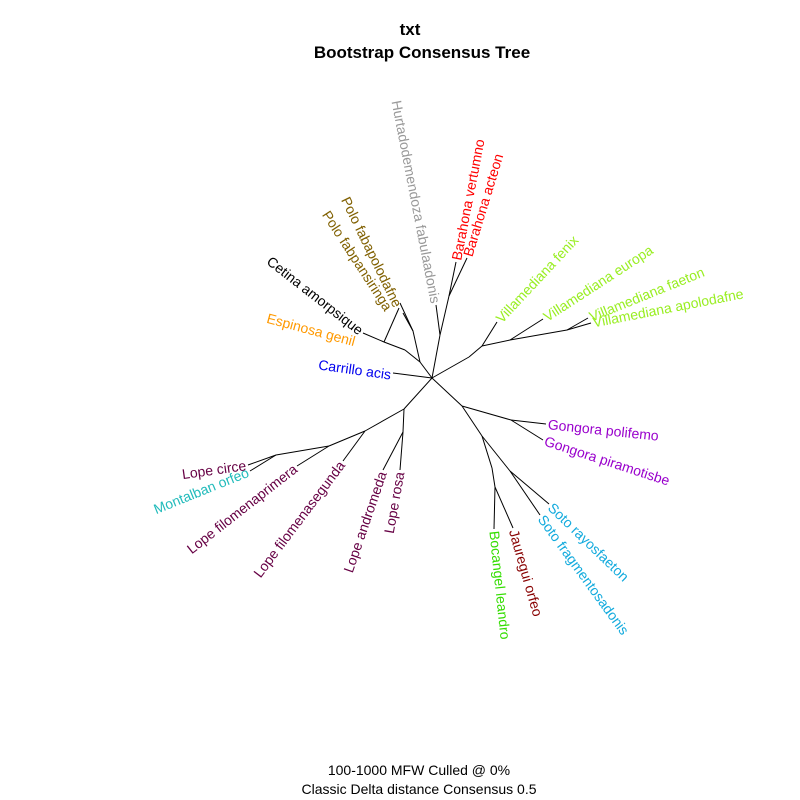 This screenshot has height=800, width=800. I want to click on caption-line-2: Classic Delta distance Consensus 0.5, so click(418, 789).